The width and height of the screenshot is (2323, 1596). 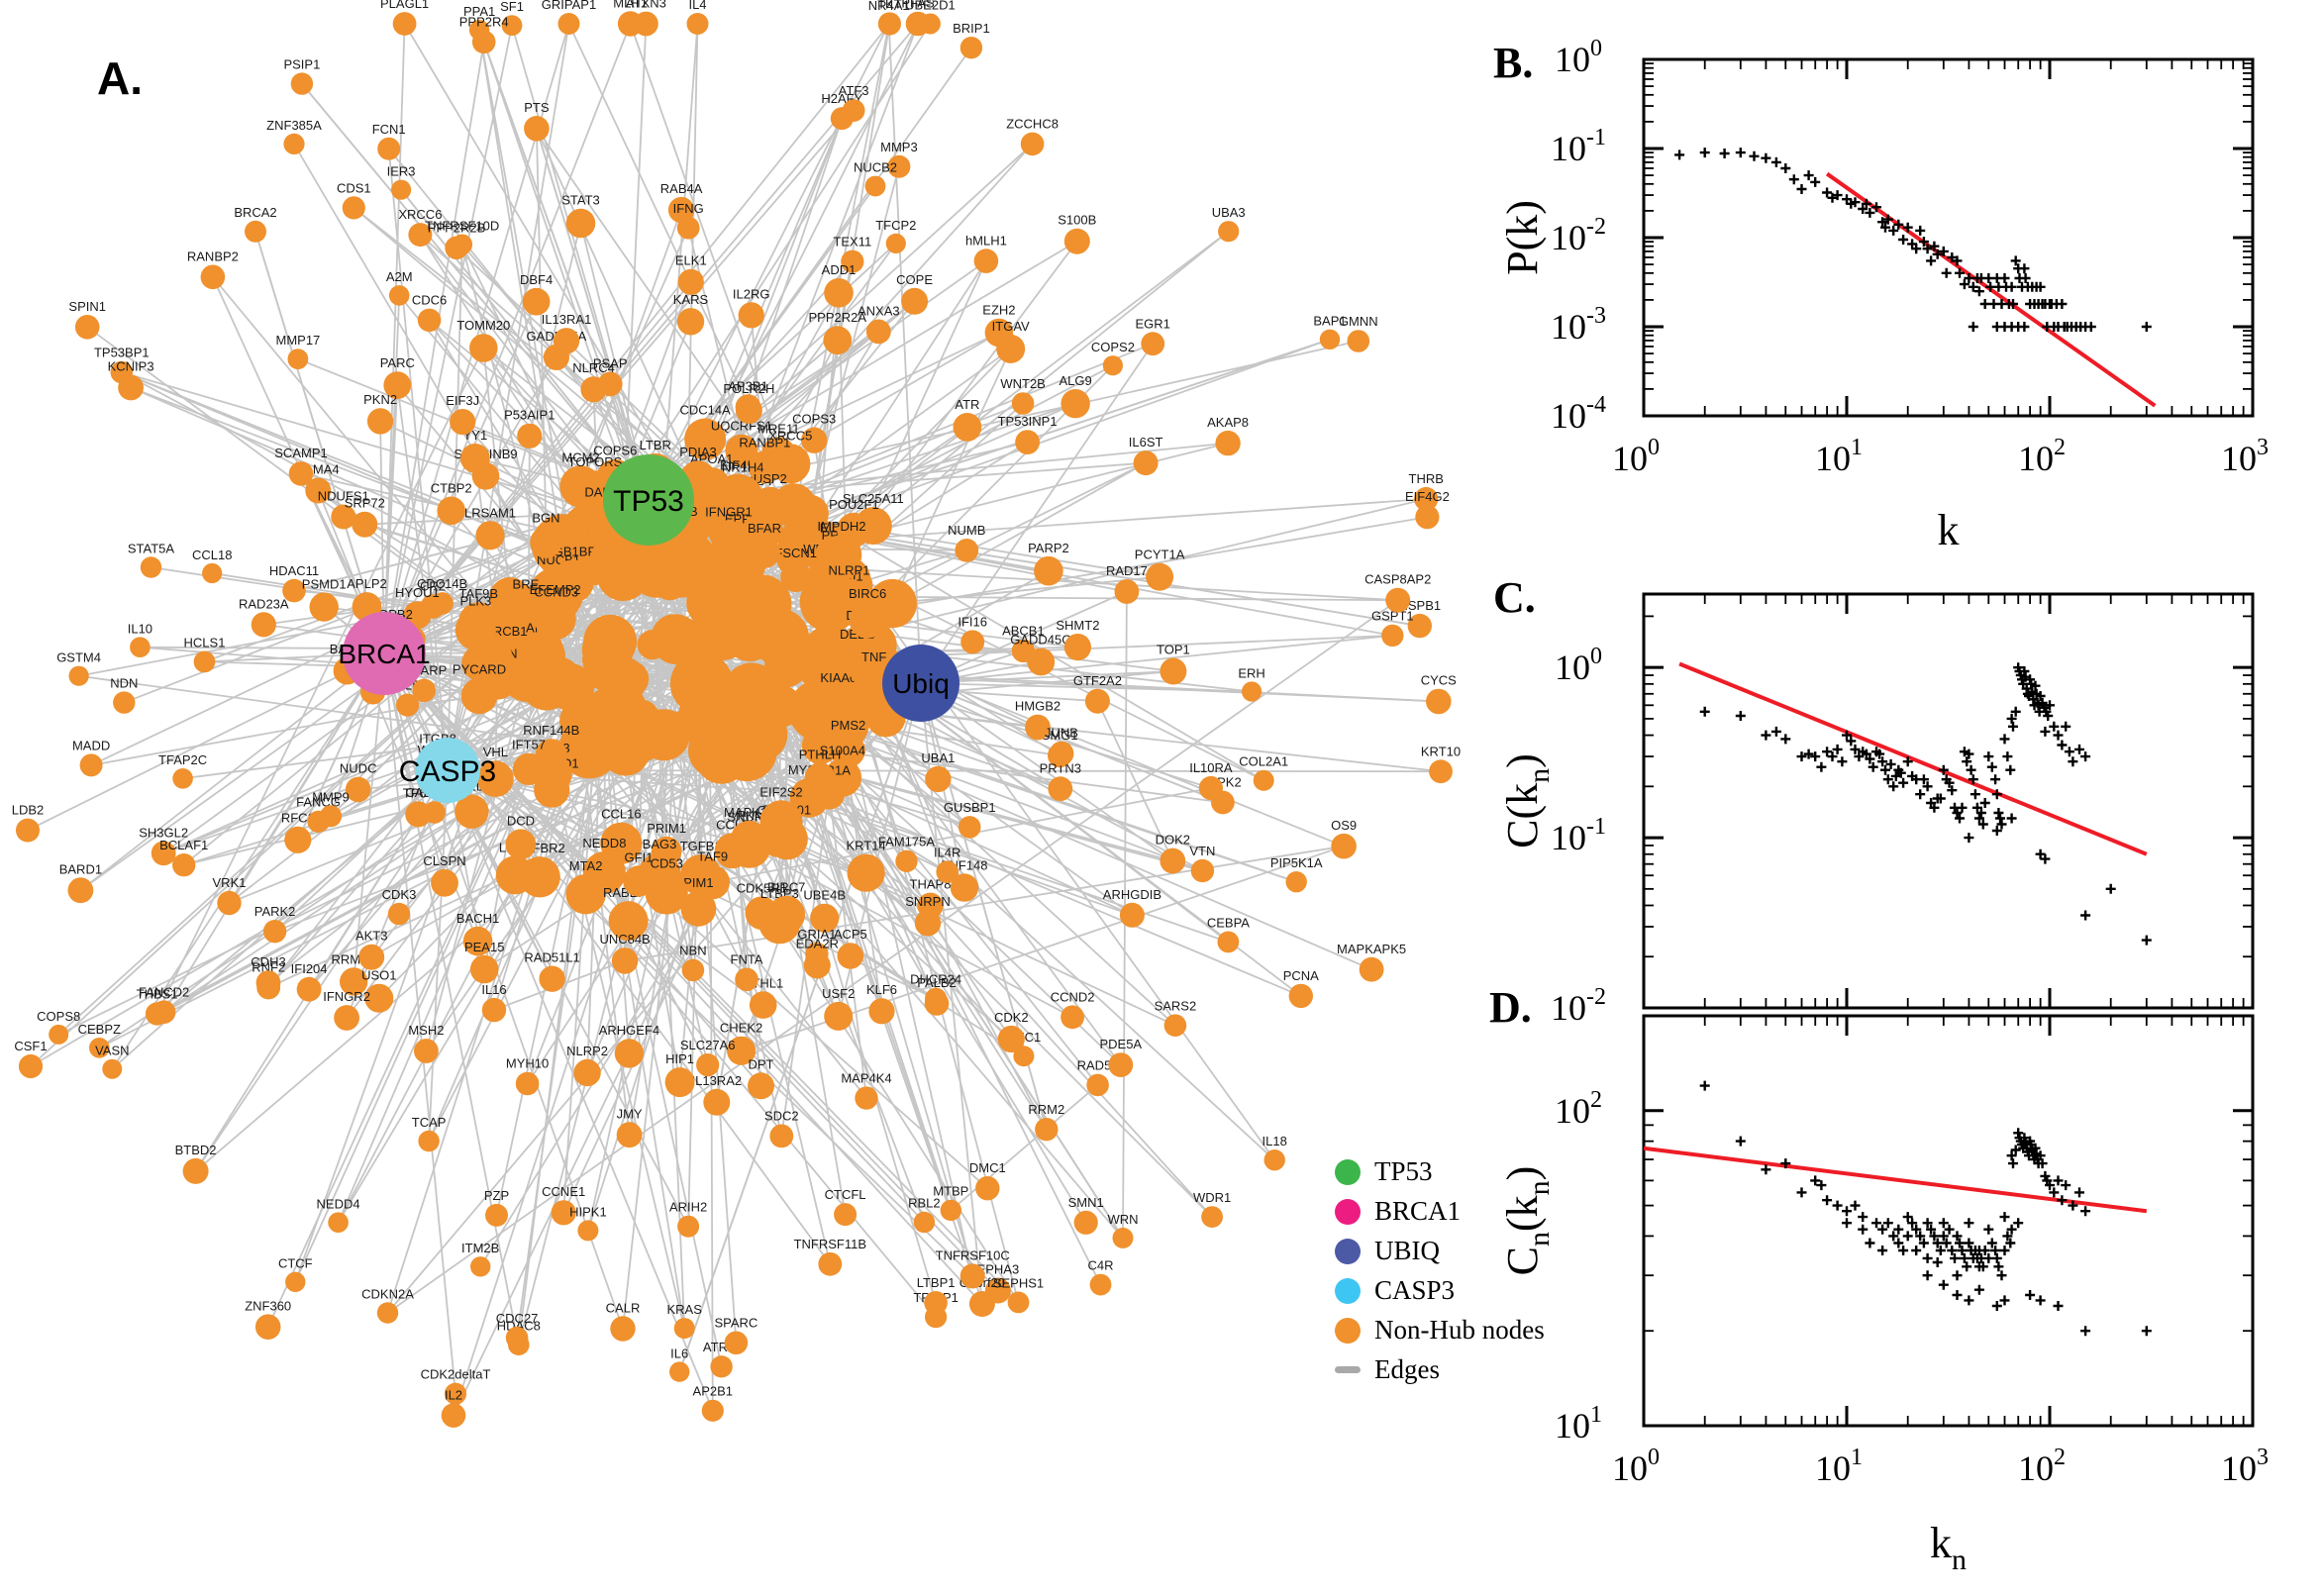 What do you see at coordinates (1098, 1077) in the screenshot?
I see `network-node-RAD50: RAD50` at bounding box center [1098, 1077].